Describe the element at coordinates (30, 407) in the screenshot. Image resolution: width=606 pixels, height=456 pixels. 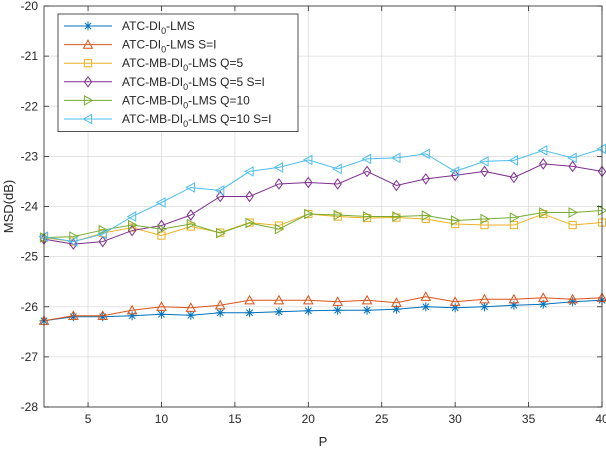
I see `y-tick-label: -28` at that location.